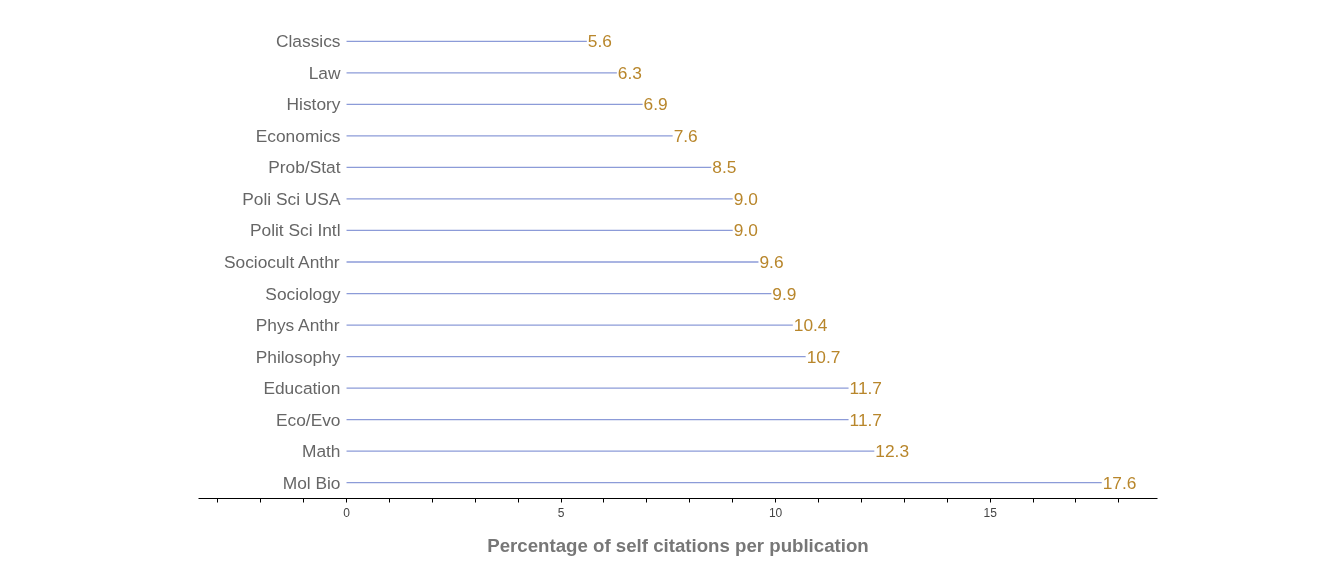 Image resolution: width=1333 pixels, height=588 pixels. What do you see at coordinates (298, 135) in the screenshot?
I see `y-tick-label: Economics` at bounding box center [298, 135].